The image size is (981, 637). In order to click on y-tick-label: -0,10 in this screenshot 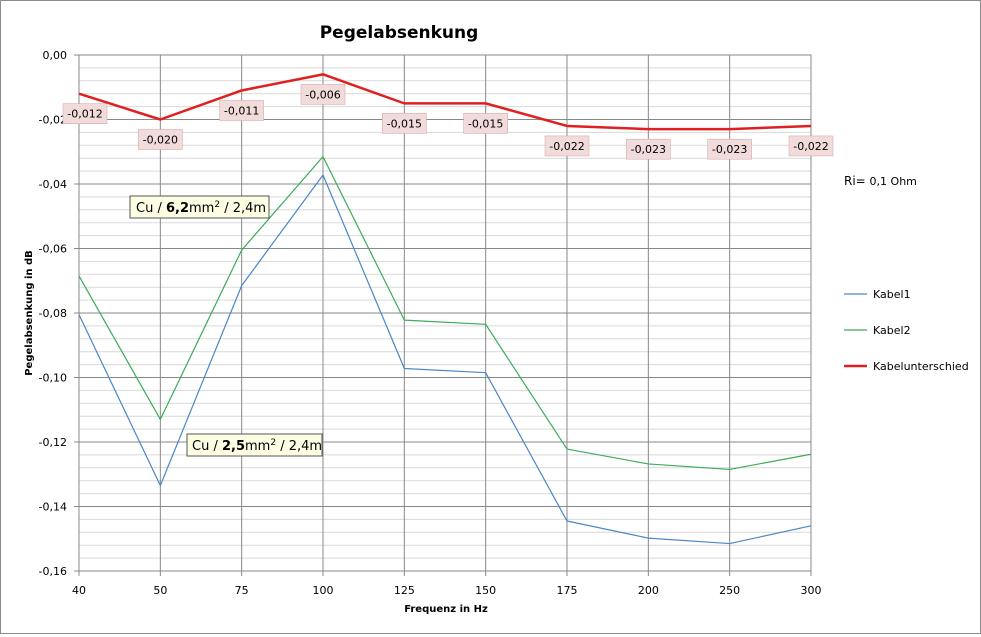, I will do `click(53, 378)`.